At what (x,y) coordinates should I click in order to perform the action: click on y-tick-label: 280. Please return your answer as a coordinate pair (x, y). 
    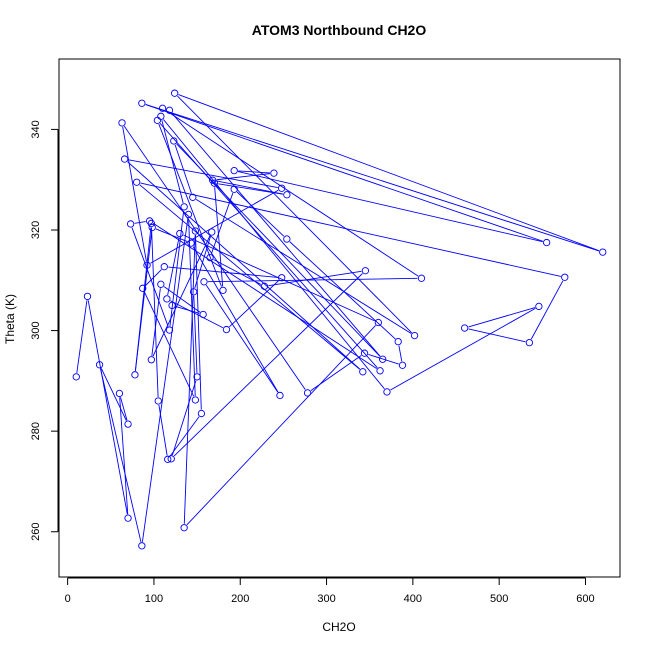
    Looking at the image, I should click on (36, 431).